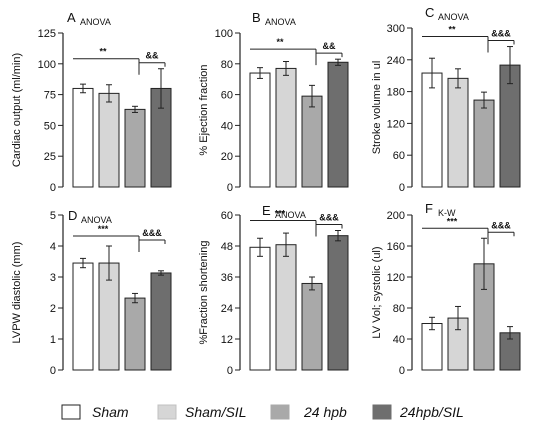 This screenshot has height=432, width=550. Describe the element at coordinates (53, 278) in the screenshot. I see `y-tick-label: 3` at that location.